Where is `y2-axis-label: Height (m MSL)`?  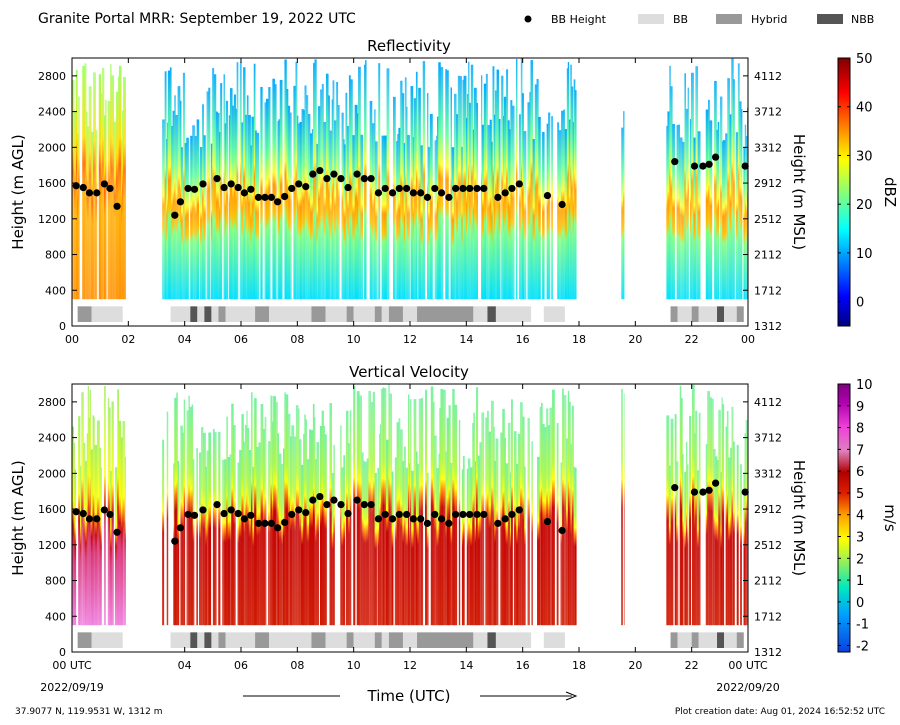
y2-axis-label: Height (m MSL) is located at coordinates (799, 518).